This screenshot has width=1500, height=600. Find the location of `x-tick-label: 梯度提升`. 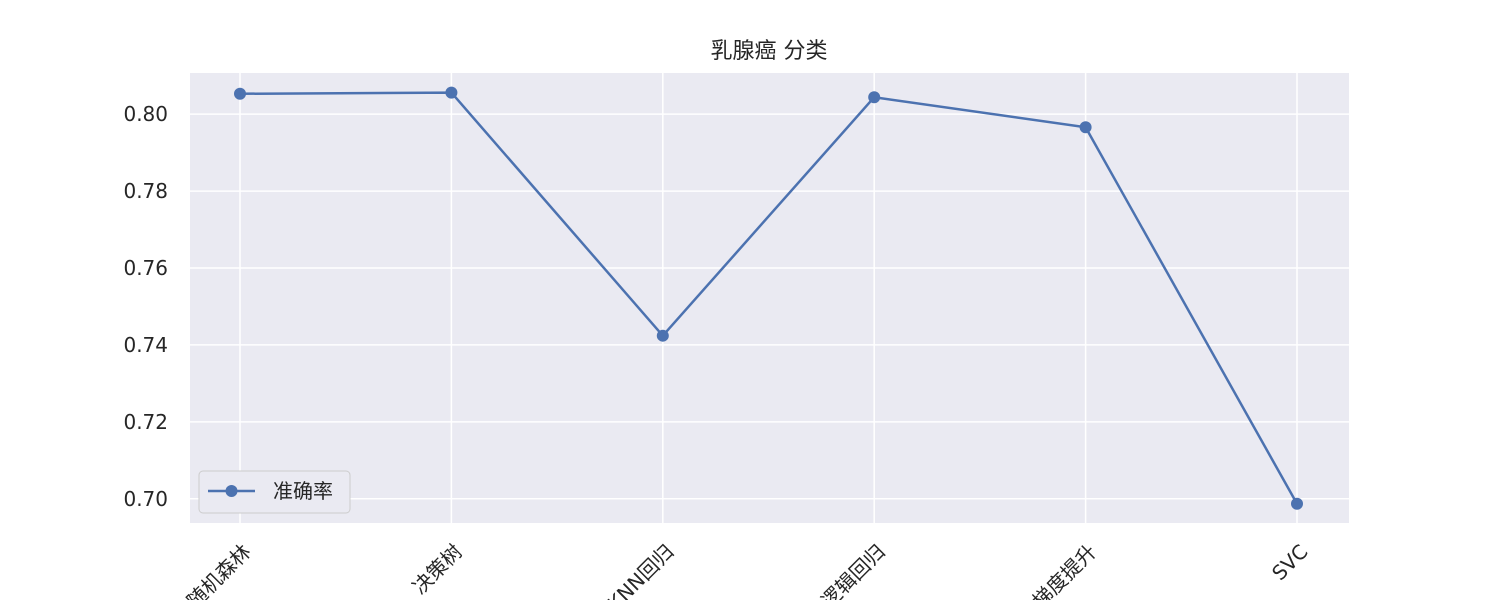

x-tick-label: 梯度提升 is located at coordinates (1065, 570).